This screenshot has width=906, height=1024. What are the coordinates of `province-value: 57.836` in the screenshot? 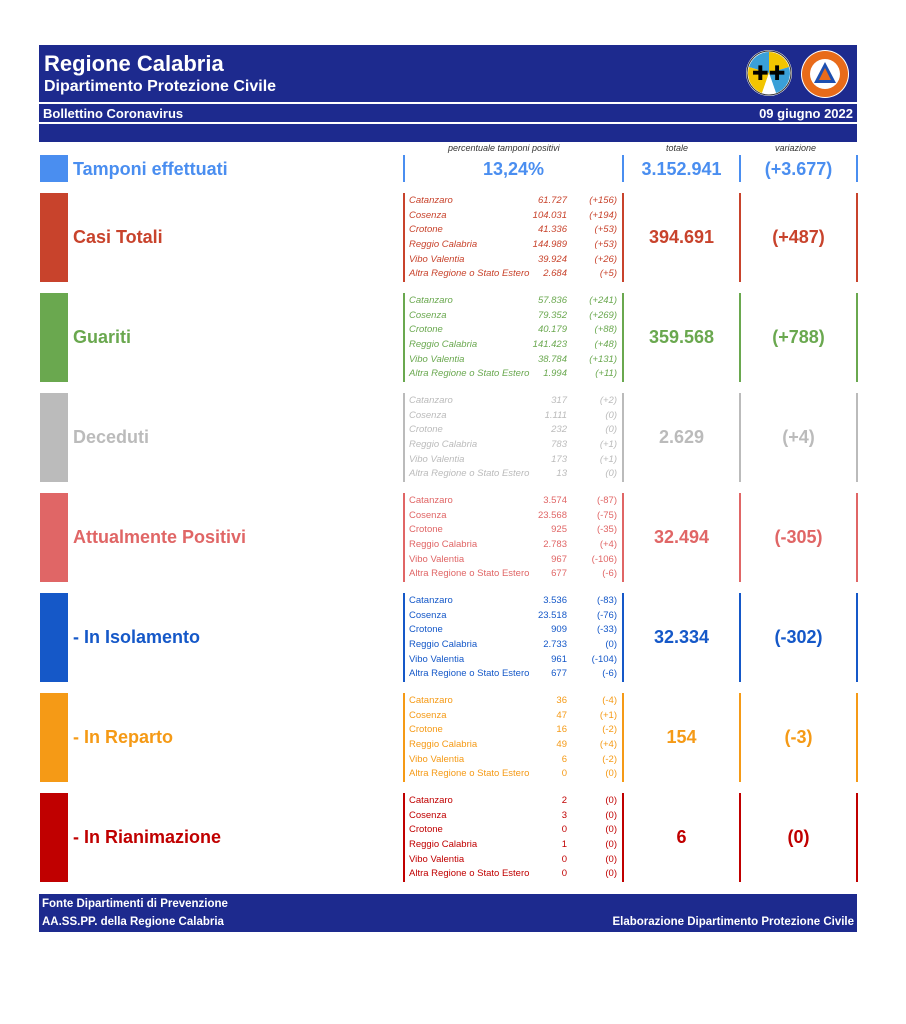 It's located at (552, 300).